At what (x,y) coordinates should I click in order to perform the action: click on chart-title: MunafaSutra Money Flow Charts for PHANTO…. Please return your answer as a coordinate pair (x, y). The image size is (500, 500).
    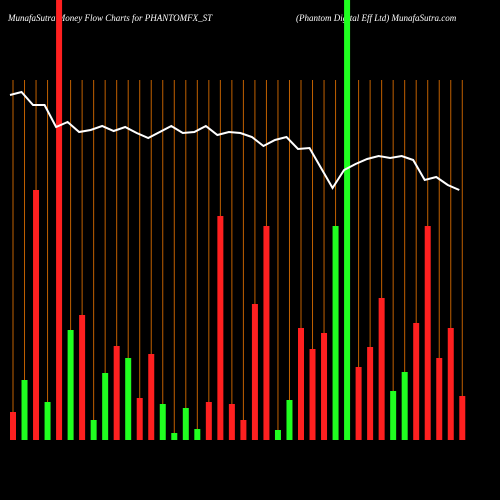
    Looking at the image, I should click on (110, 18).